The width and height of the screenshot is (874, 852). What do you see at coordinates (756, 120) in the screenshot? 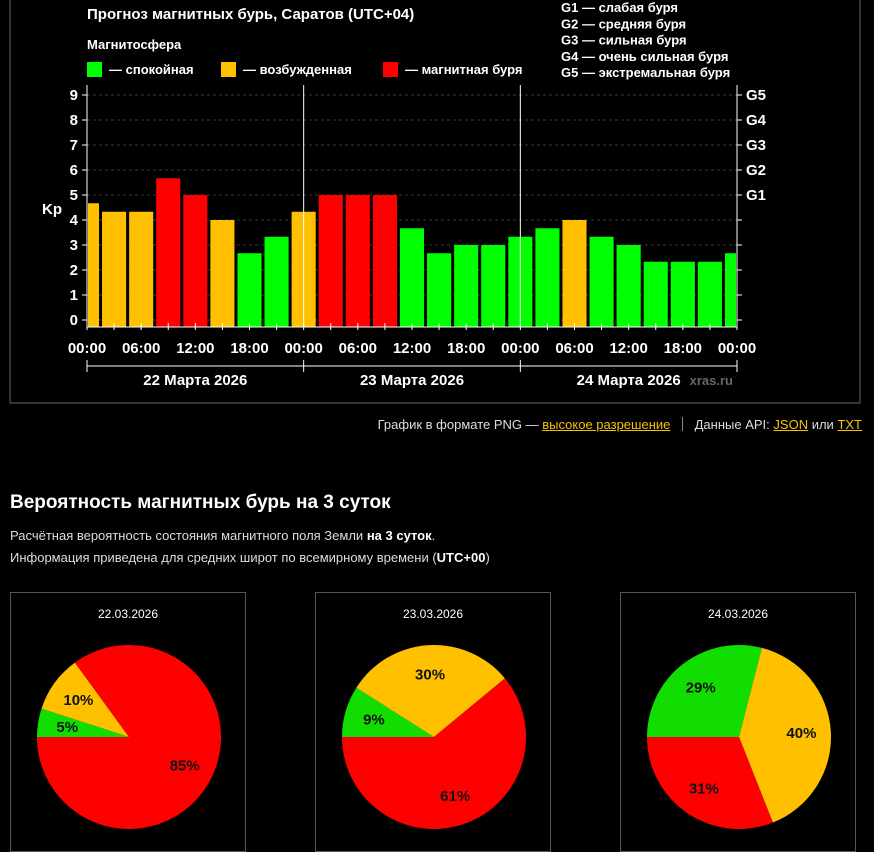
I see `g-tick-label: G4` at bounding box center [756, 120].